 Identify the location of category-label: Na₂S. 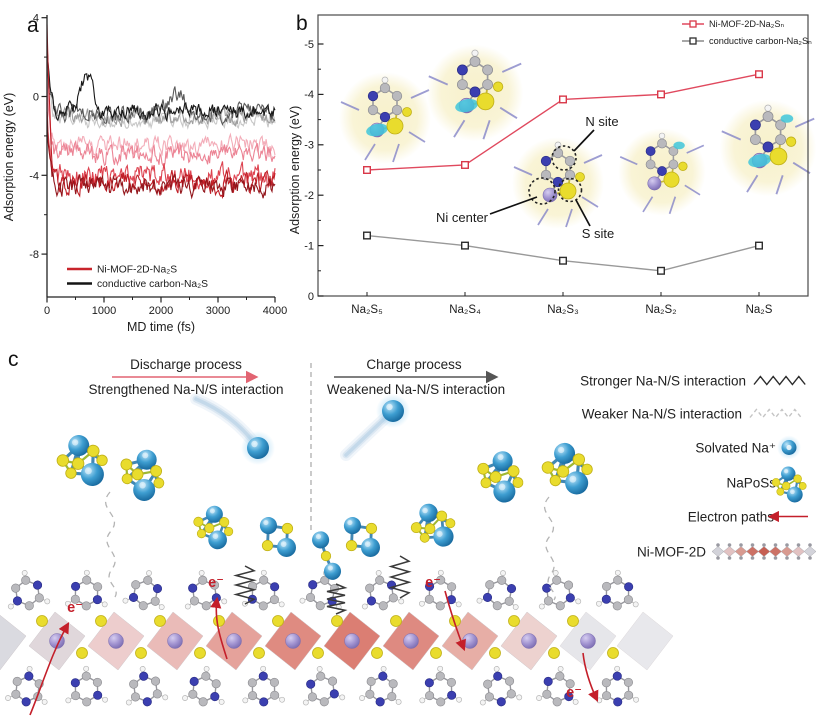
(759, 310).